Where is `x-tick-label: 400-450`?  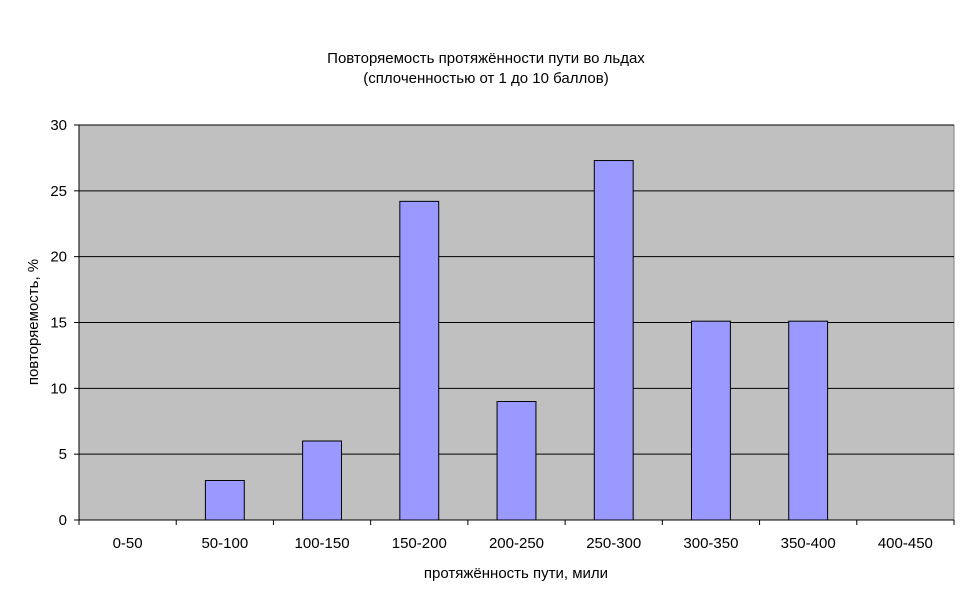 x-tick-label: 400-450 is located at coordinates (905, 543).